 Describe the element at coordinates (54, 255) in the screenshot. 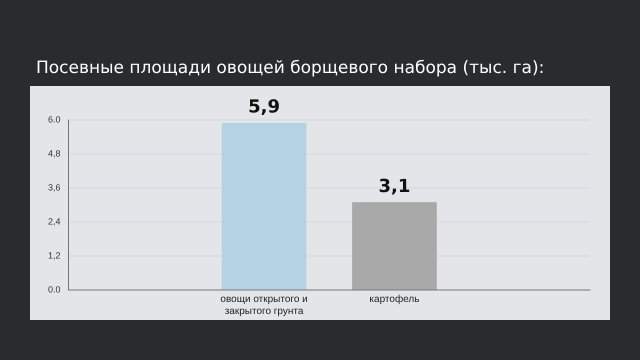

I see `y-tick-label: 1,2` at that location.